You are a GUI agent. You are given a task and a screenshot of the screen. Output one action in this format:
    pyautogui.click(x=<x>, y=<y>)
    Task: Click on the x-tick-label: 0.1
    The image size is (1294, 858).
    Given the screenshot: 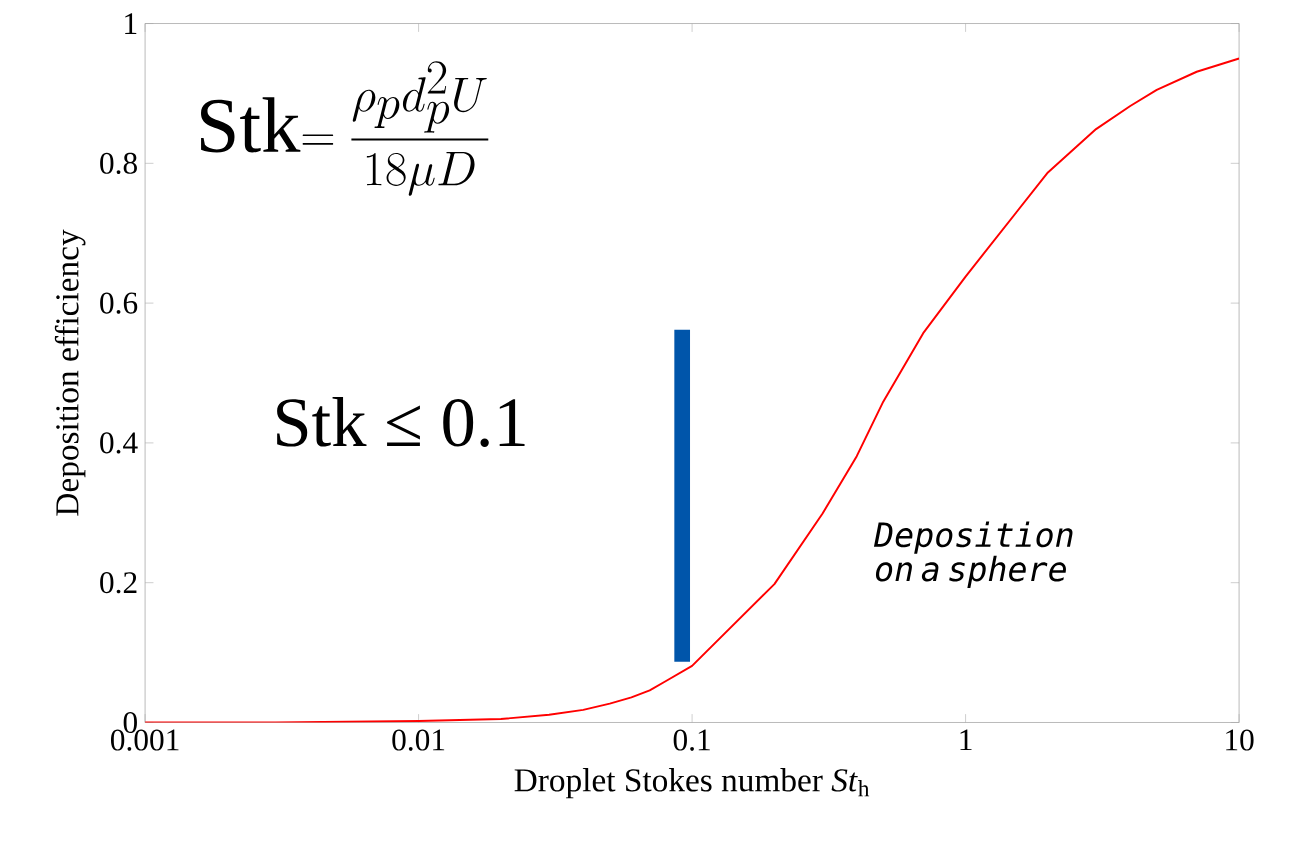 What is the action you would take?
    pyautogui.click(x=691, y=740)
    